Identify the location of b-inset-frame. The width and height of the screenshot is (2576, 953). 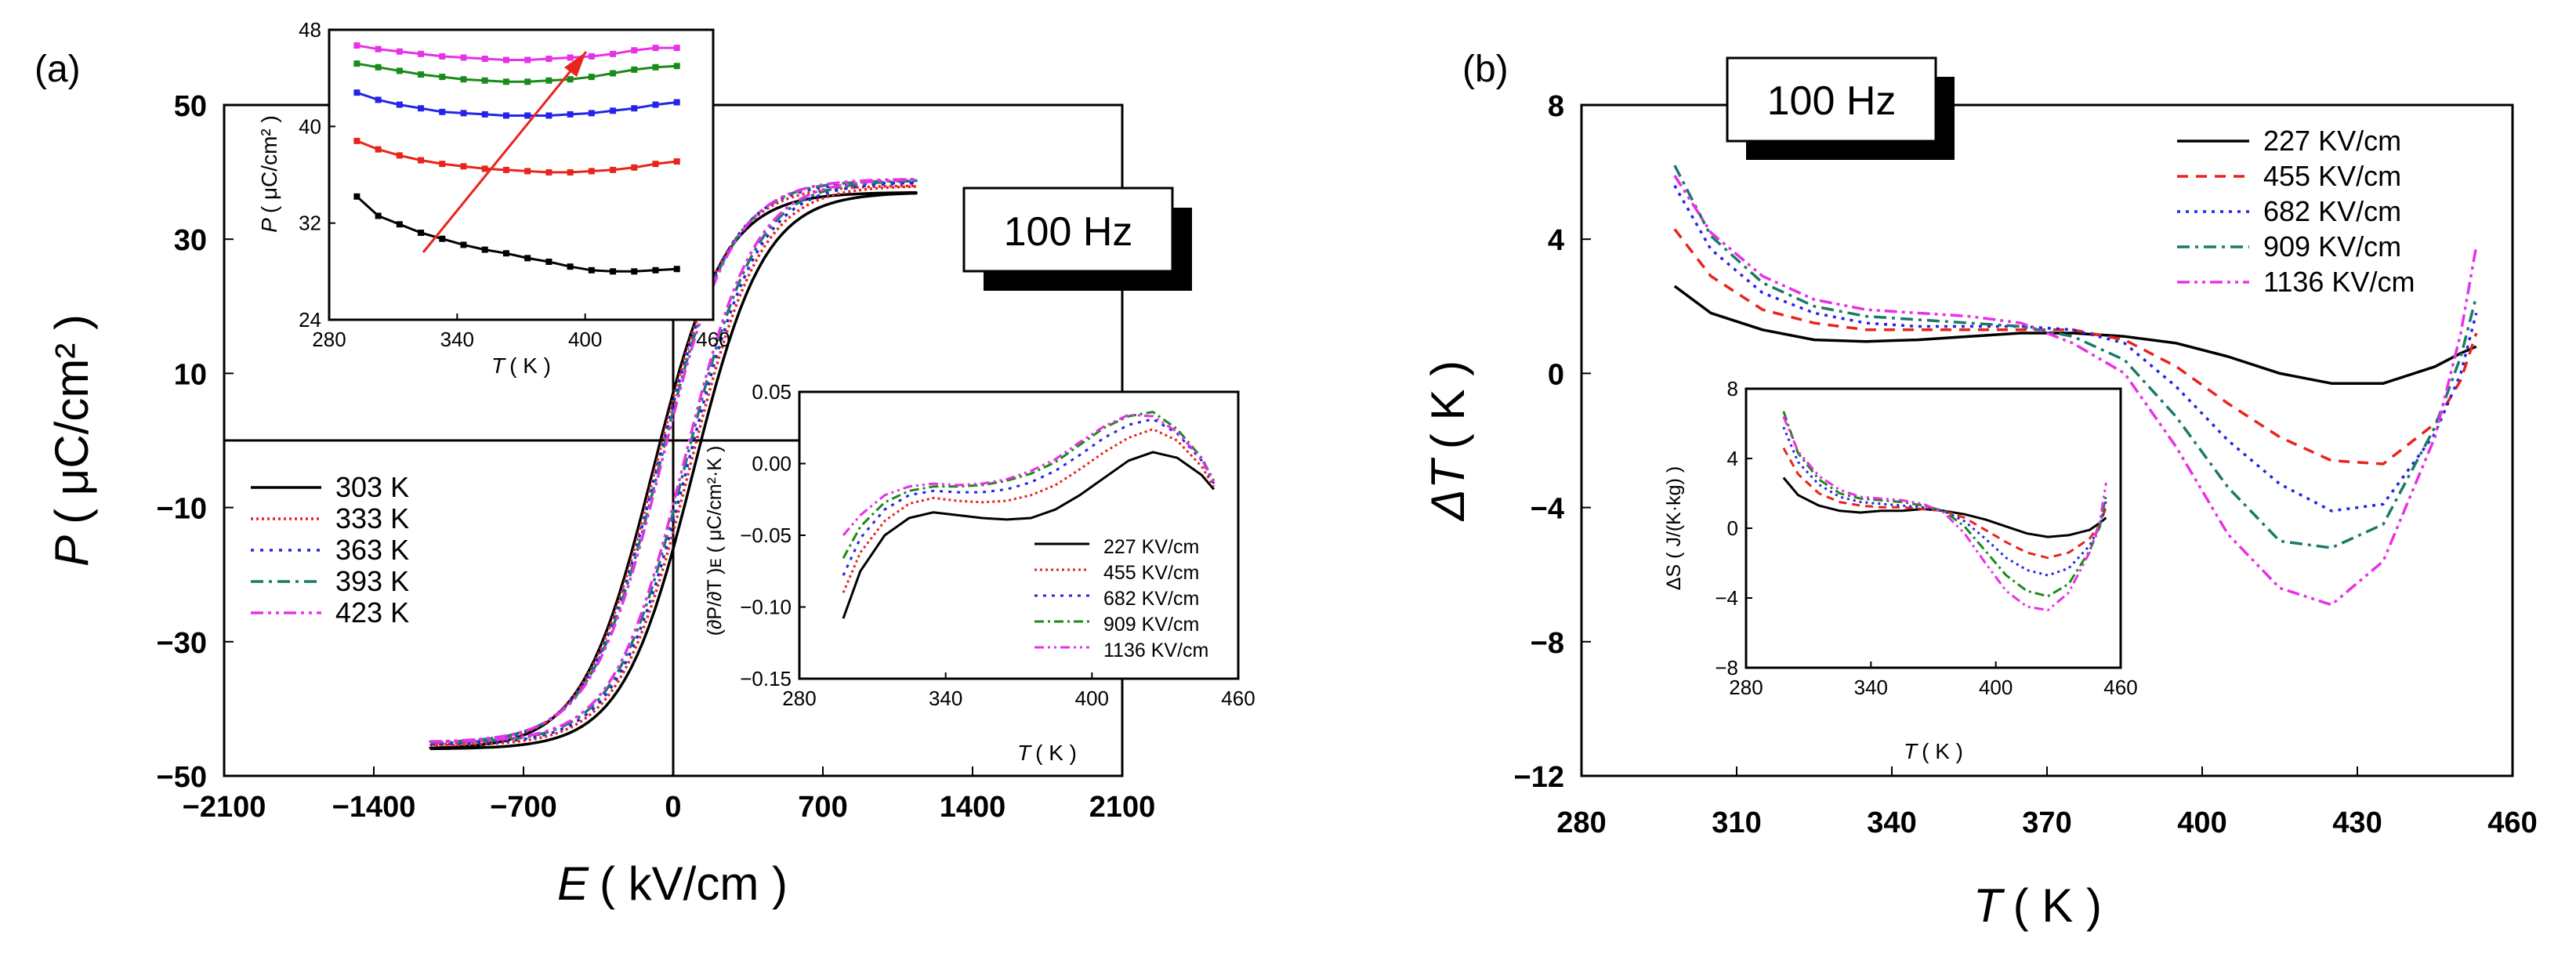
(1933, 528).